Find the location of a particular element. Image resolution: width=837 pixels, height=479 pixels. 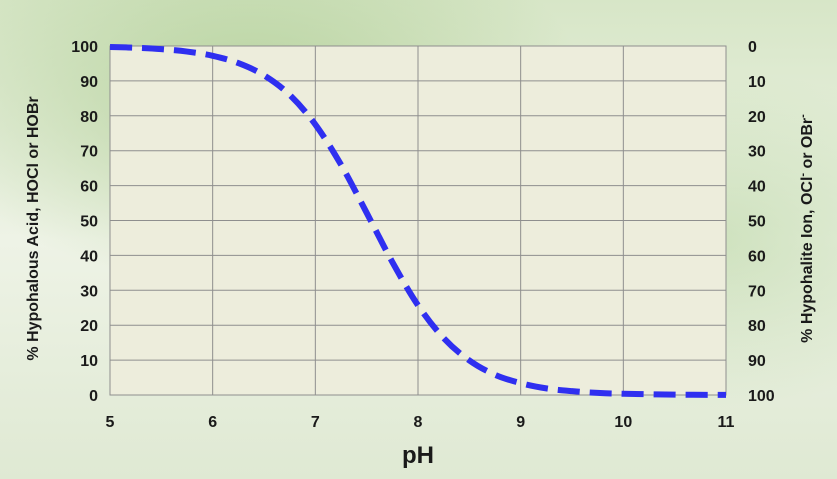

left-y-tick-label: 30 is located at coordinates (89, 291).